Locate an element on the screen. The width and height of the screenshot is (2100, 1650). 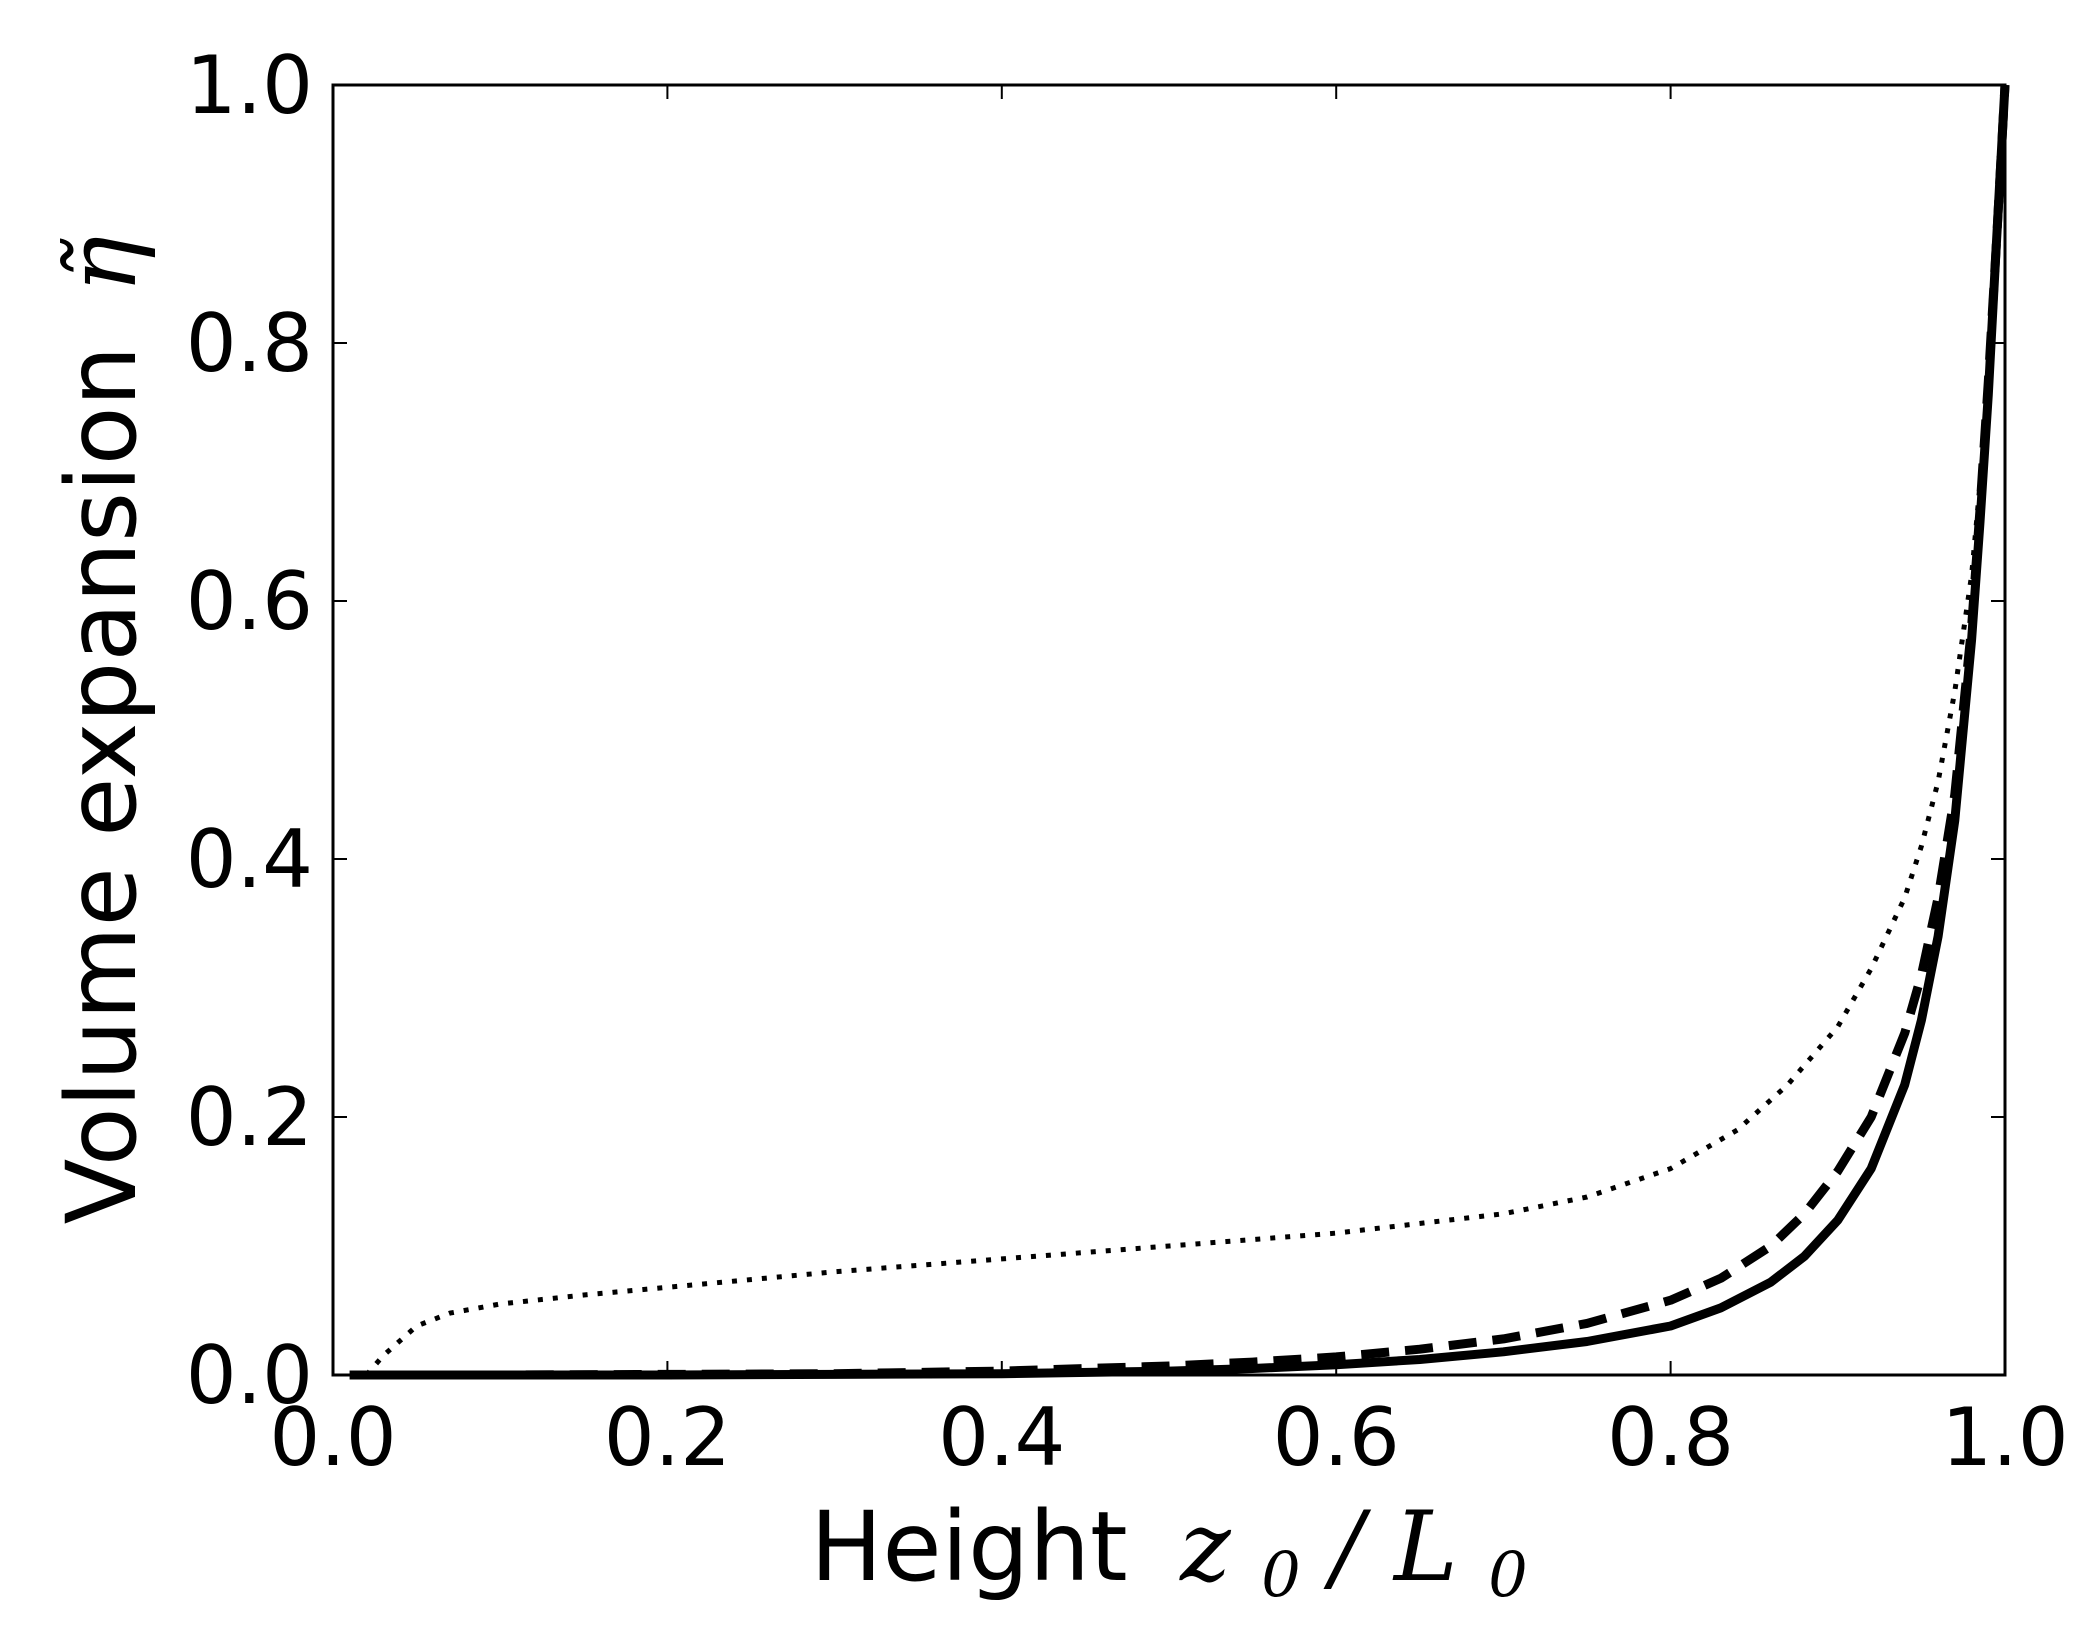
x-axis-label-slash: / is located at coordinates (1347, 1547).